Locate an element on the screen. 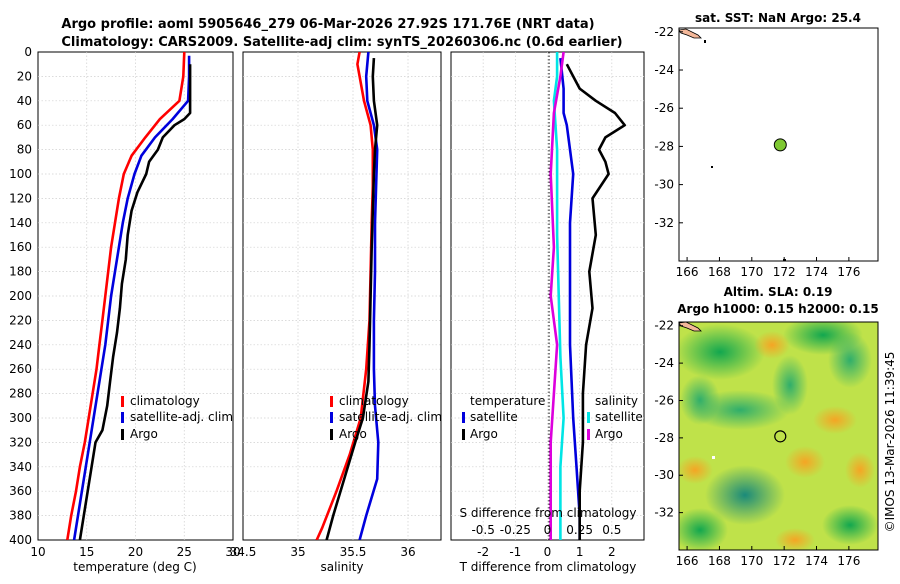 The width and height of the screenshot is (900, 584). depth-tick-label: 200 is located at coordinates (20, 296).